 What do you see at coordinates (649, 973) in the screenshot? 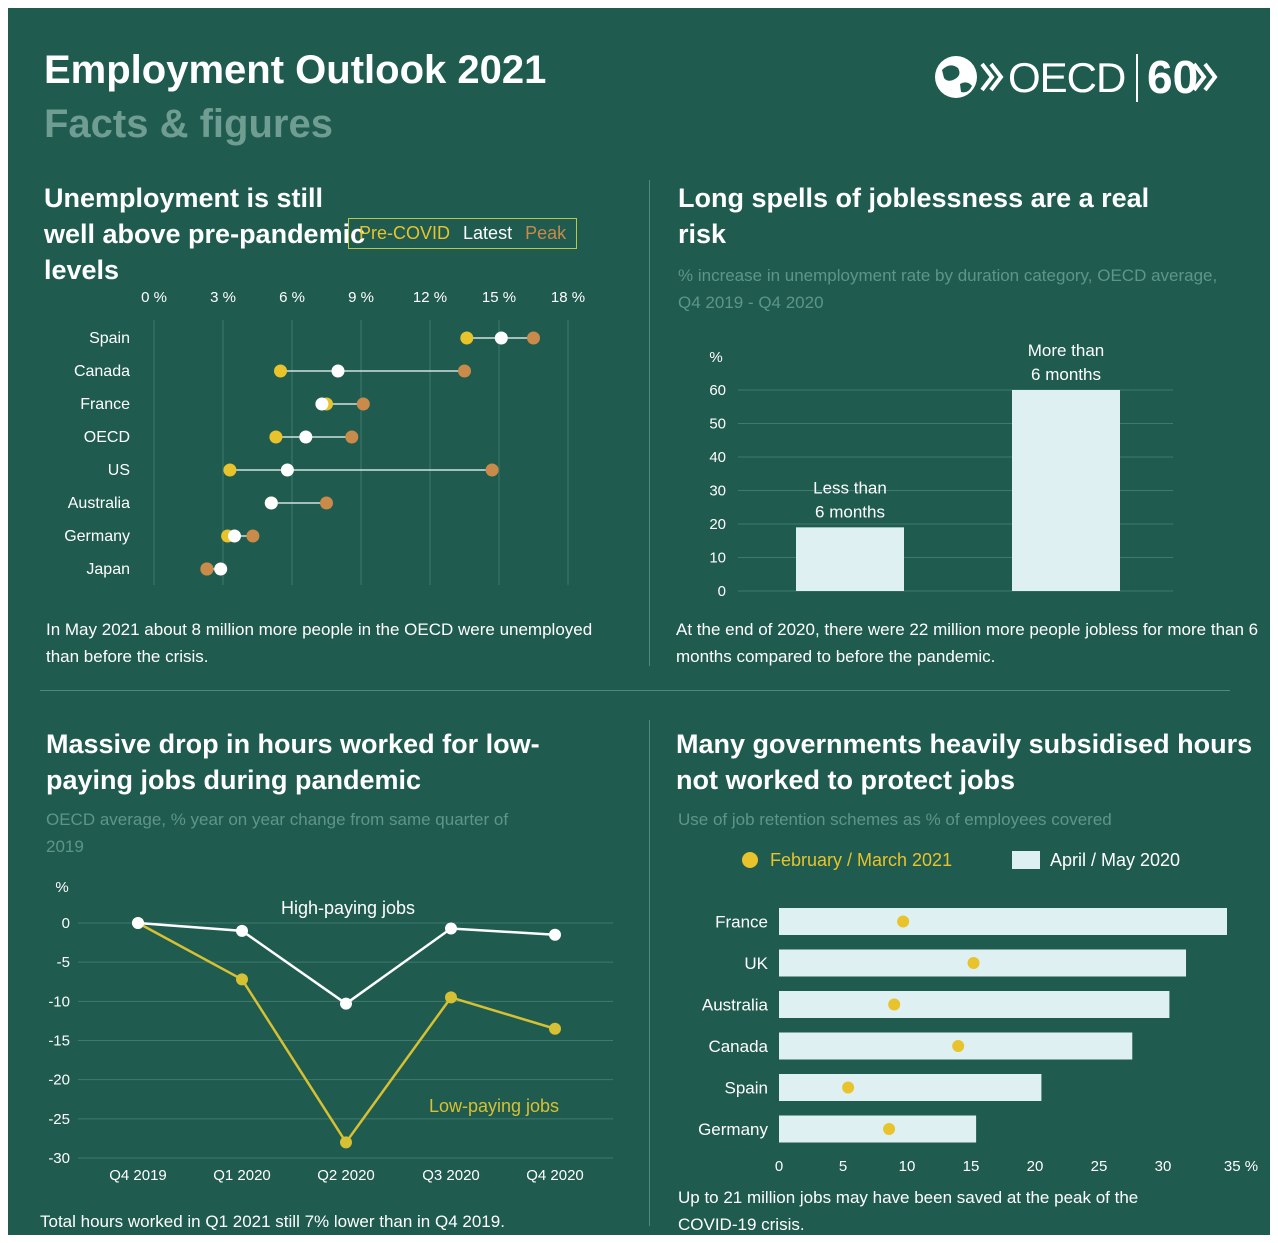
I see `vertical-divider-bottom` at bounding box center [649, 973].